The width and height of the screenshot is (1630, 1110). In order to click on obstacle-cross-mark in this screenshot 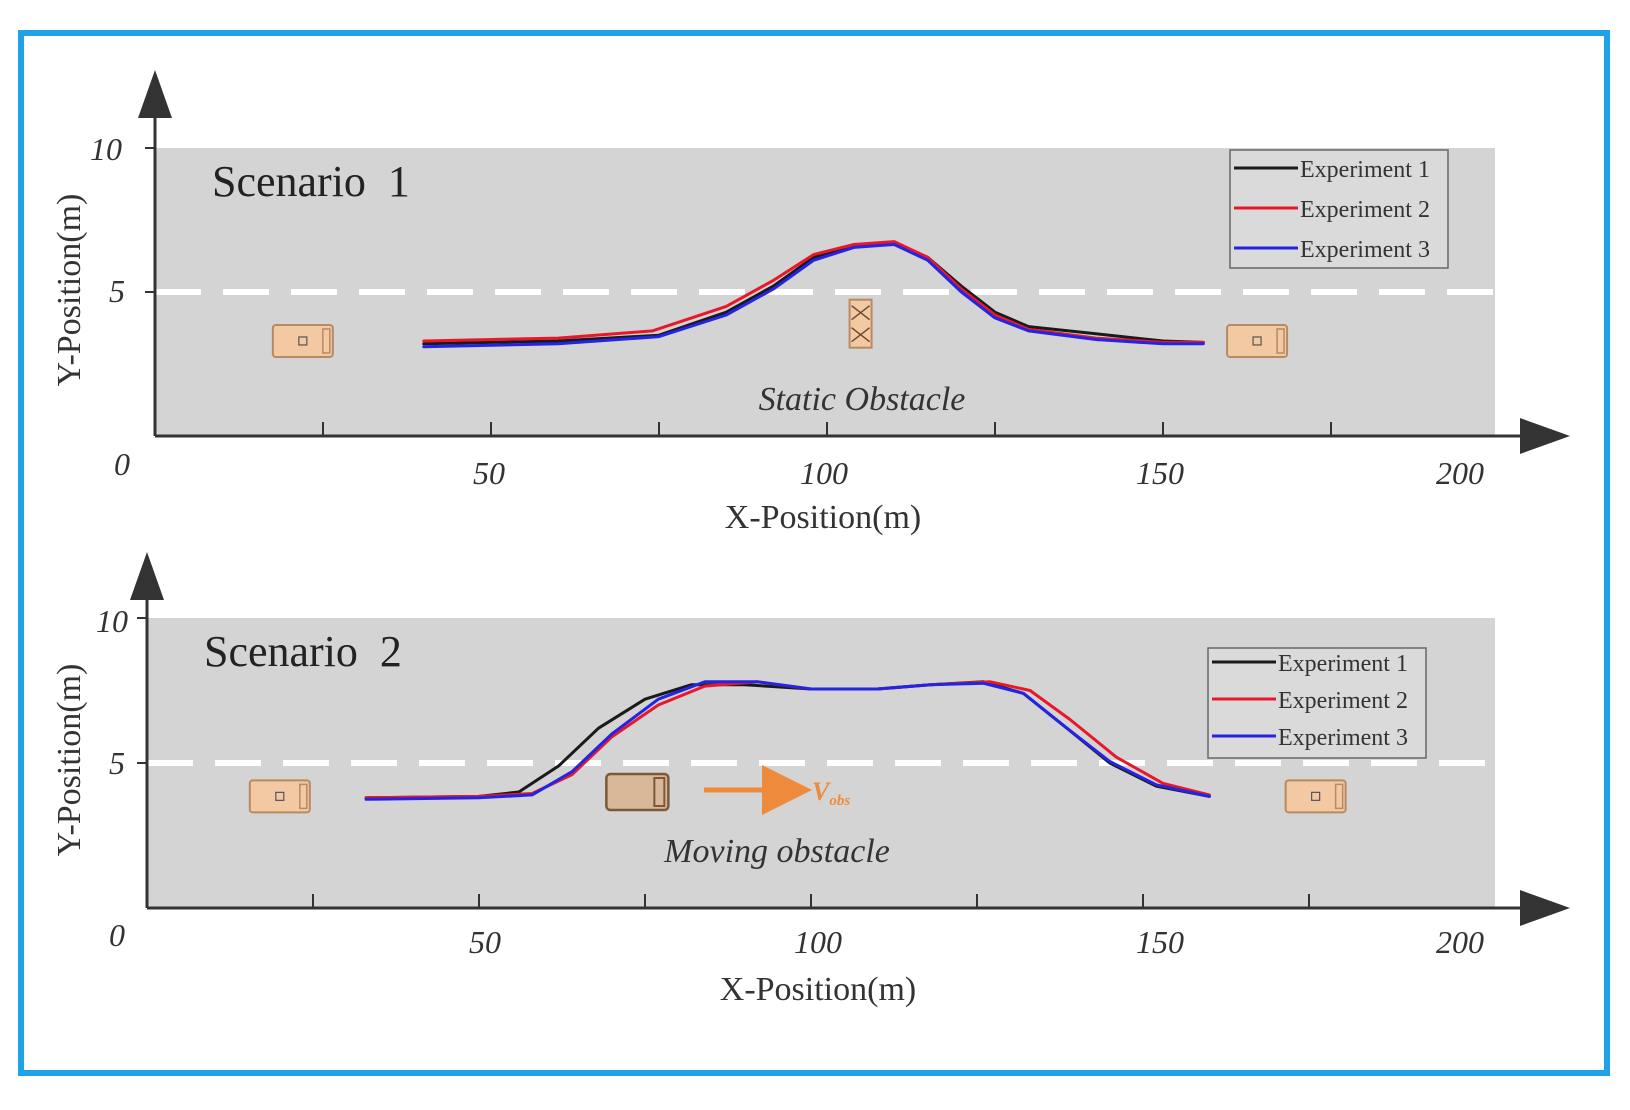, I will do `click(861, 324)`.